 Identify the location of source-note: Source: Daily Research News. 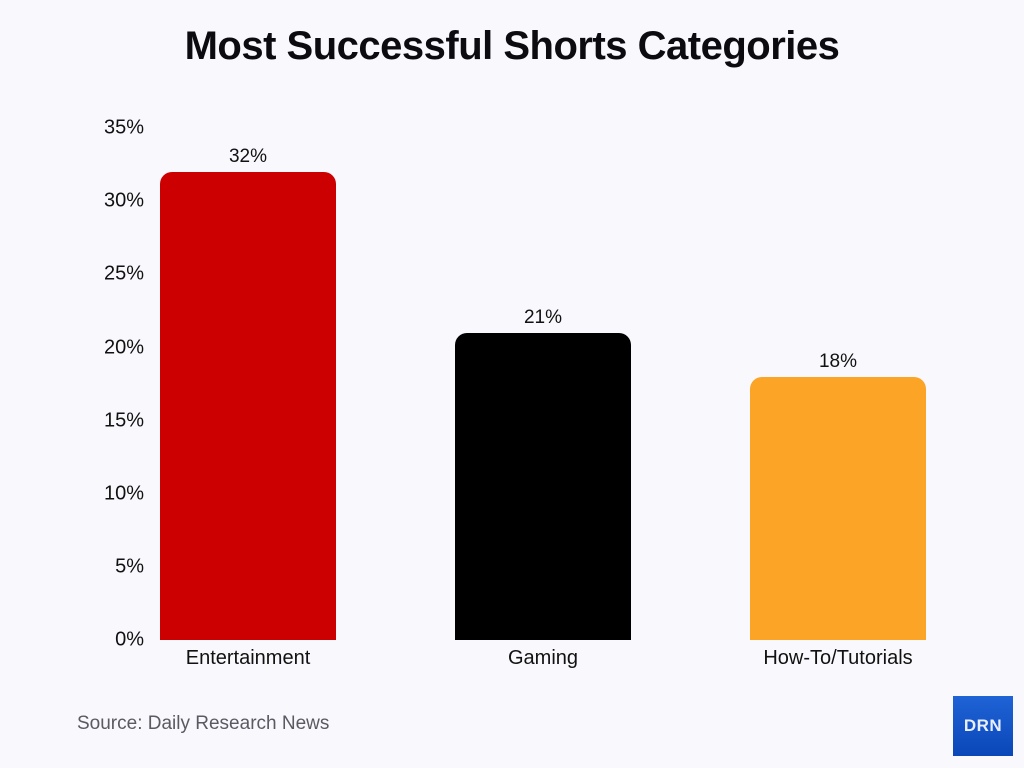
(203, 723).